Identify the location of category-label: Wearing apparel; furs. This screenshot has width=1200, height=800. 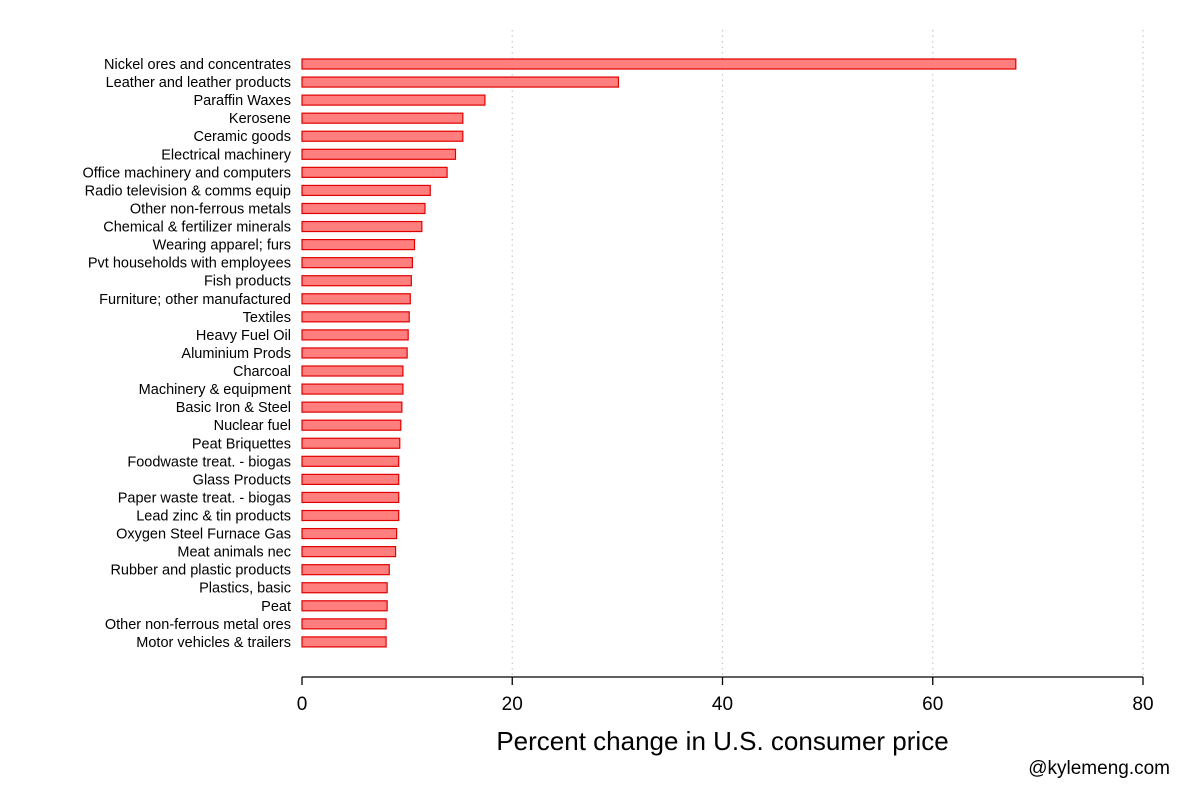
(222, 246).